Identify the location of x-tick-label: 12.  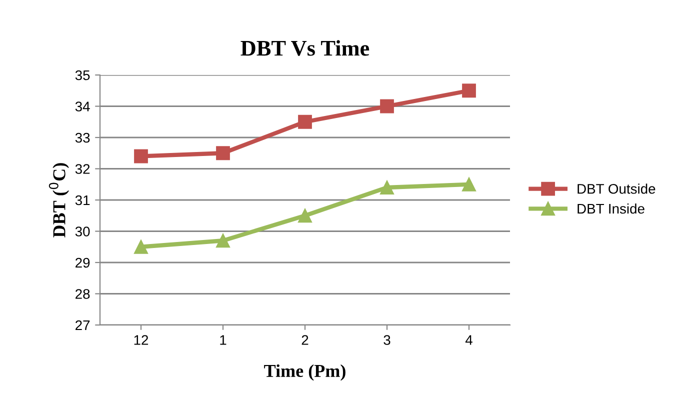
(141, 340).